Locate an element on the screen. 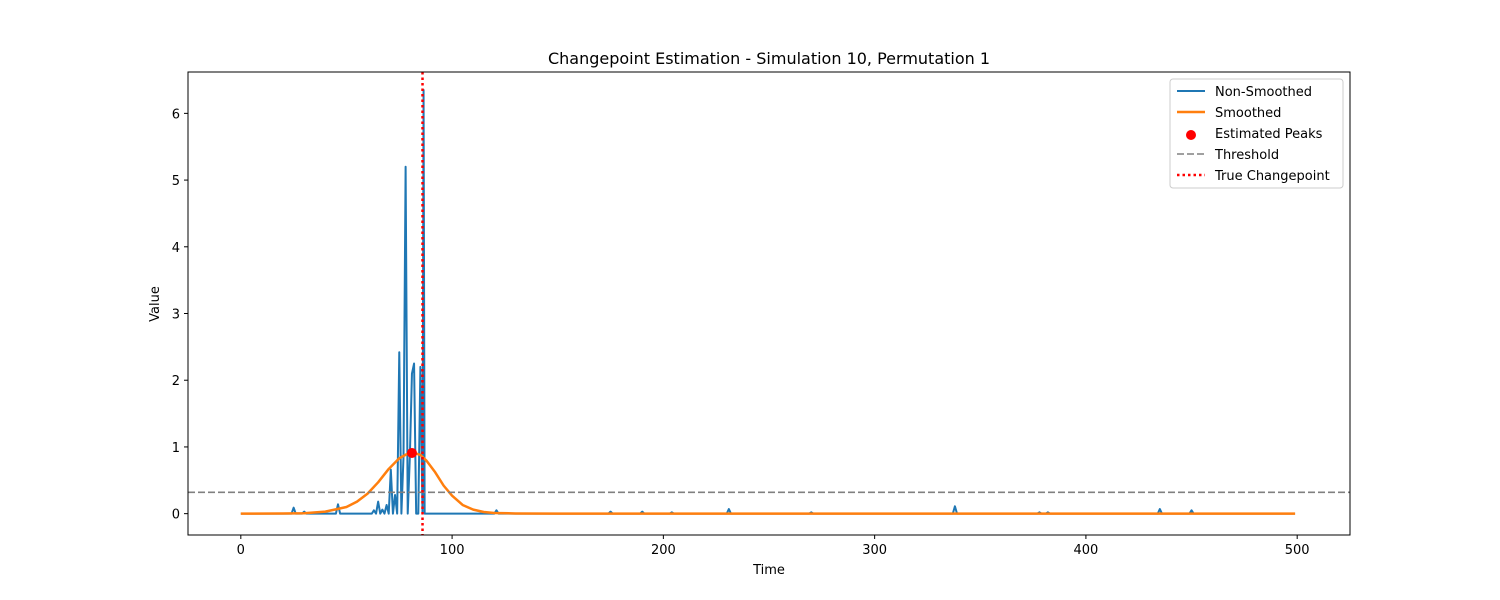 The width and height of the screenshot is (1500, 600). y-tick-label: 2 is located at coordinates (176, 381).